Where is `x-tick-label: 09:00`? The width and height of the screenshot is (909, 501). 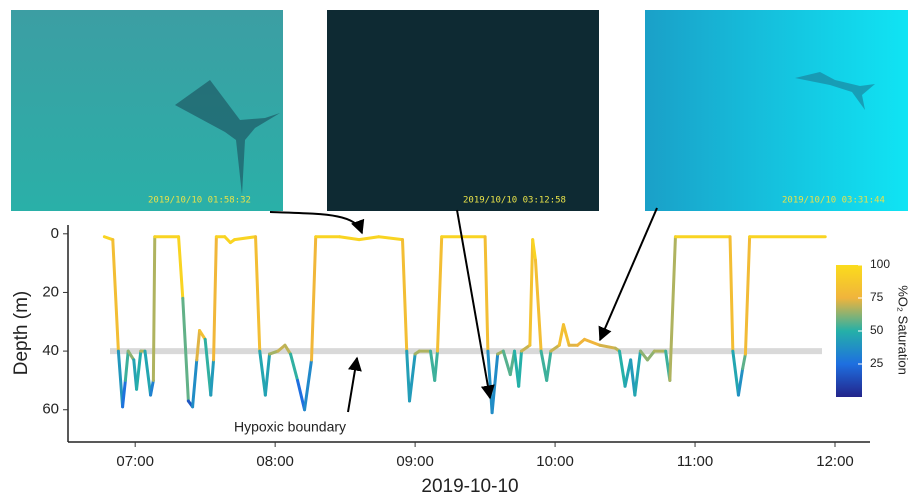
x-tick-label: 09:00 is located at coordinates (415, 461).